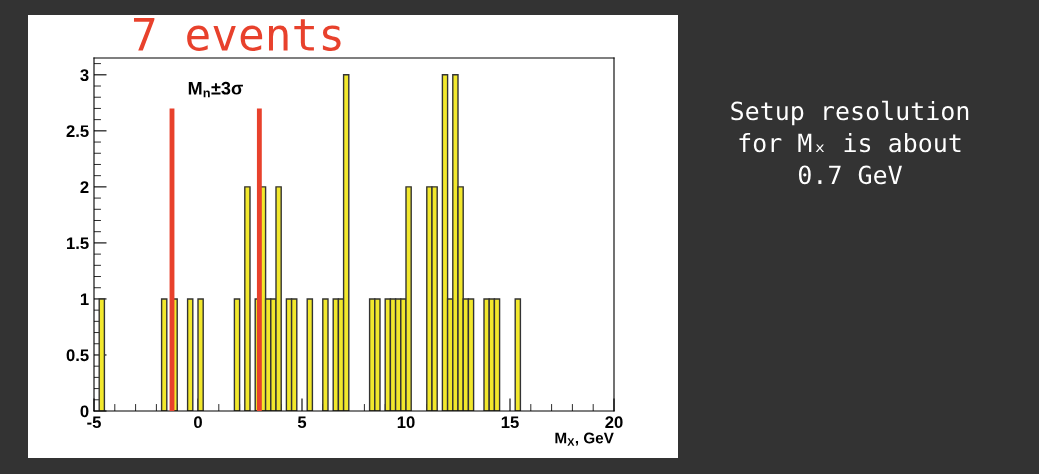  Describe the element at coordinates (77, 355) in the screenshot. I see `y-tick-label: 0.5` at that location.